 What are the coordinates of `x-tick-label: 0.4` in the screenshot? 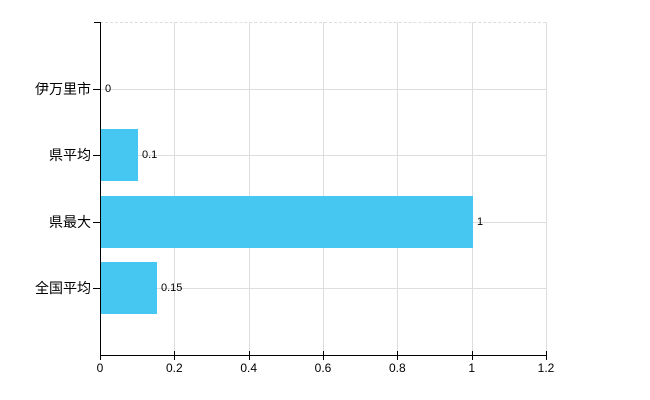 It's located at (248, 368).